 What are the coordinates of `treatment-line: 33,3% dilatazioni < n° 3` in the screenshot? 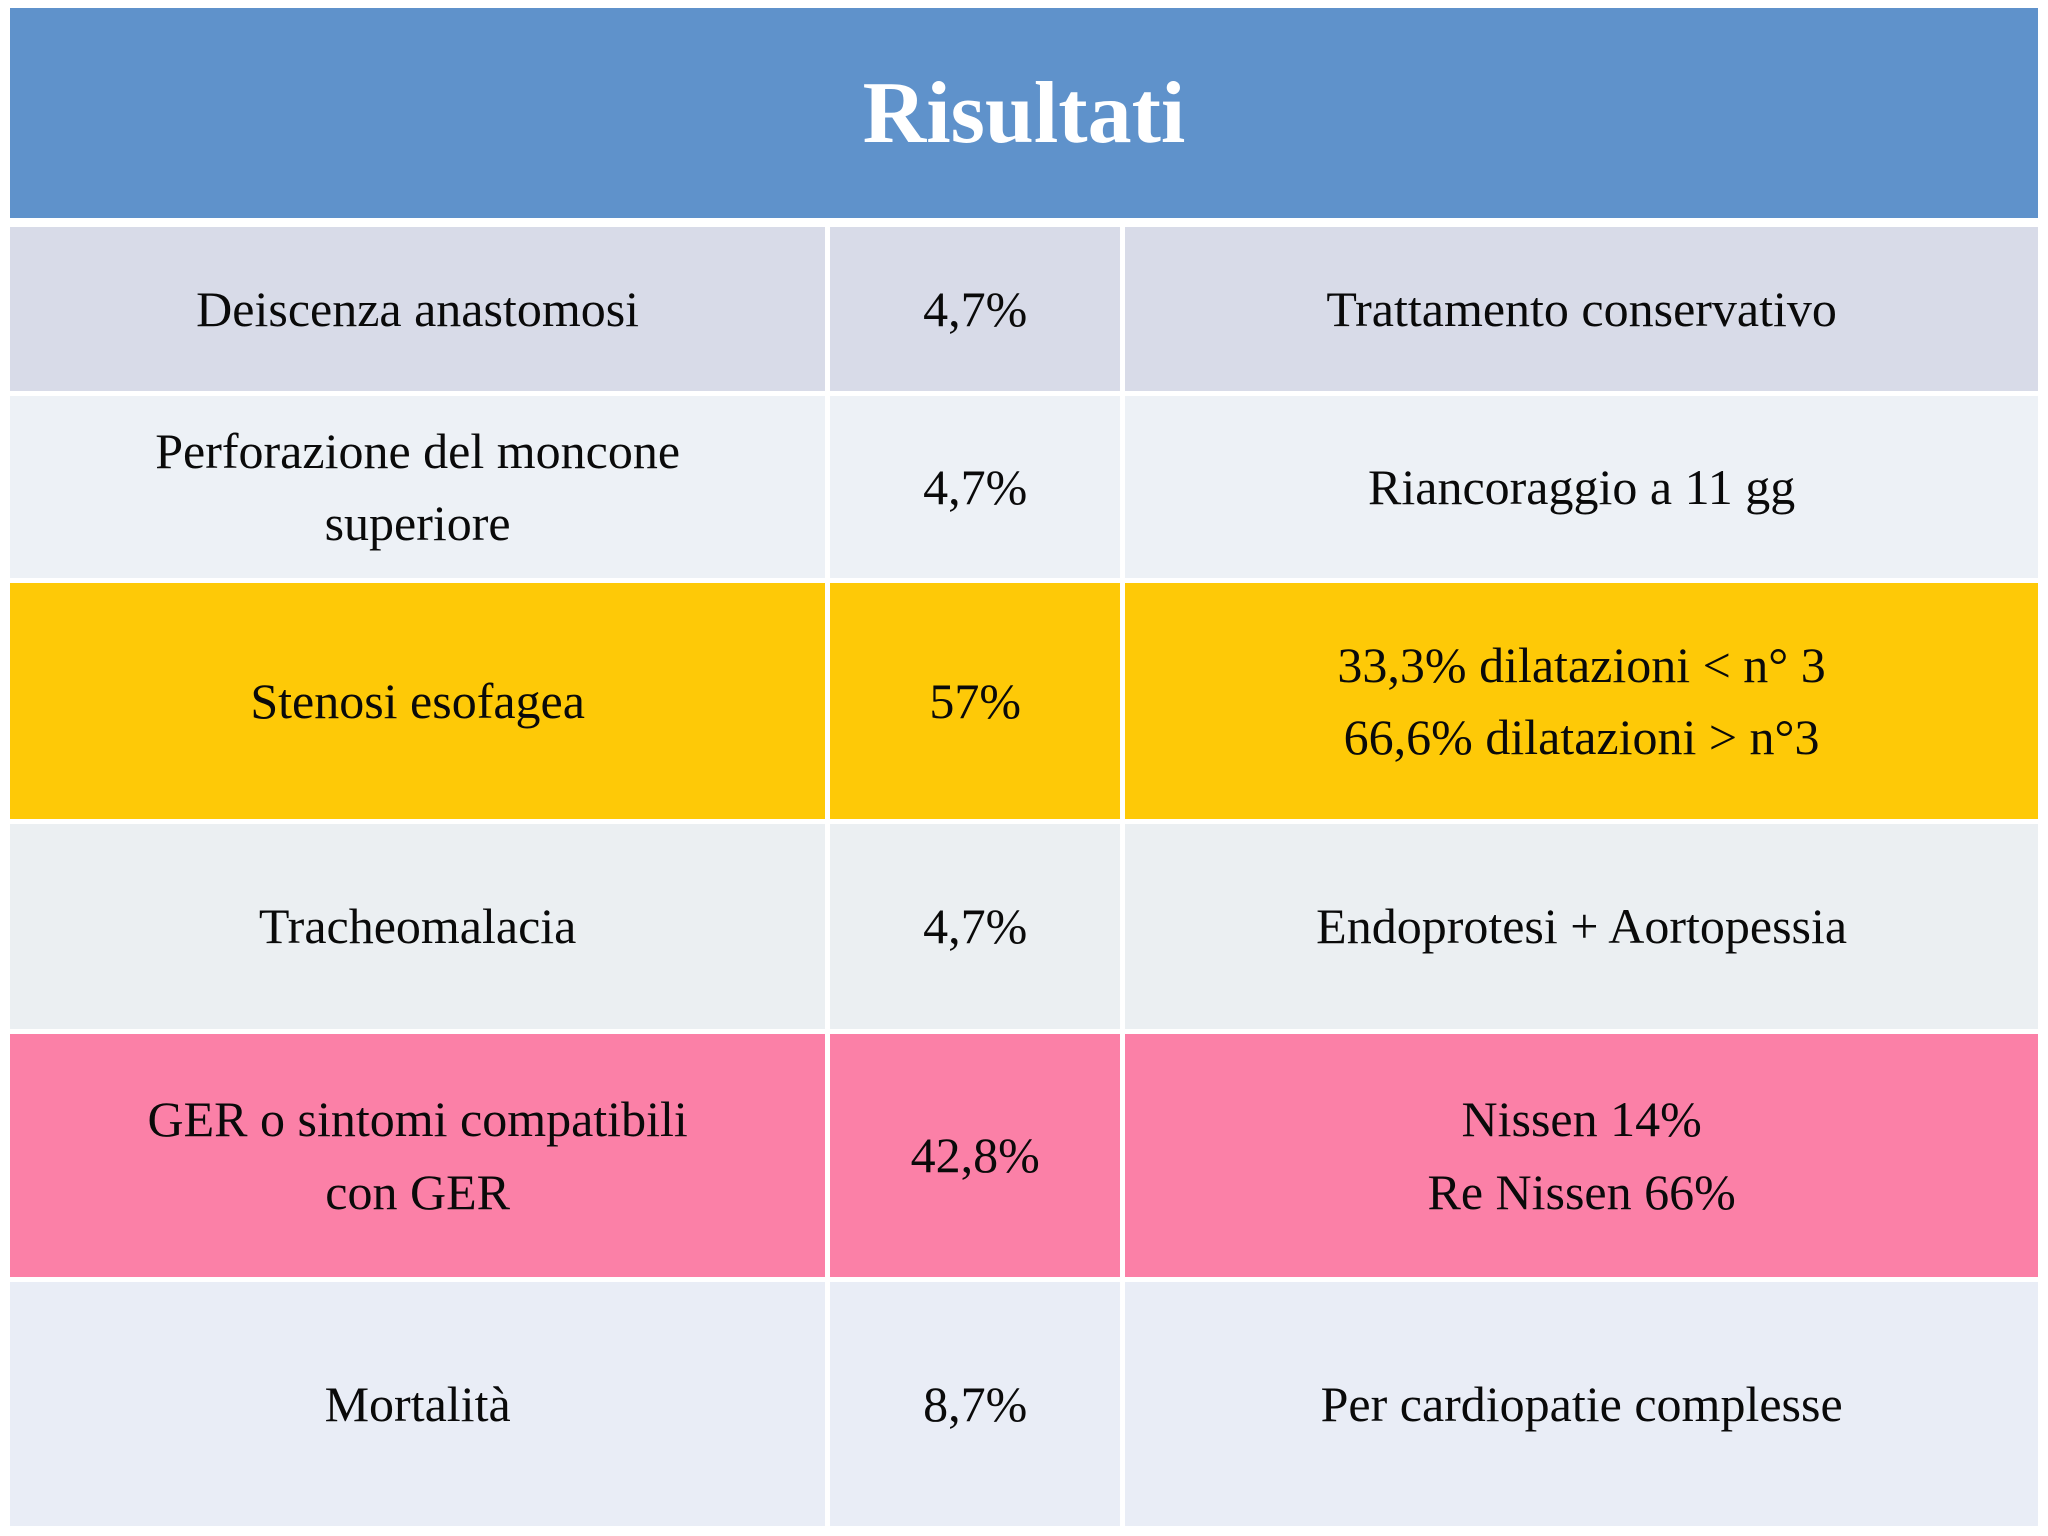 It's located at (1581, 664).